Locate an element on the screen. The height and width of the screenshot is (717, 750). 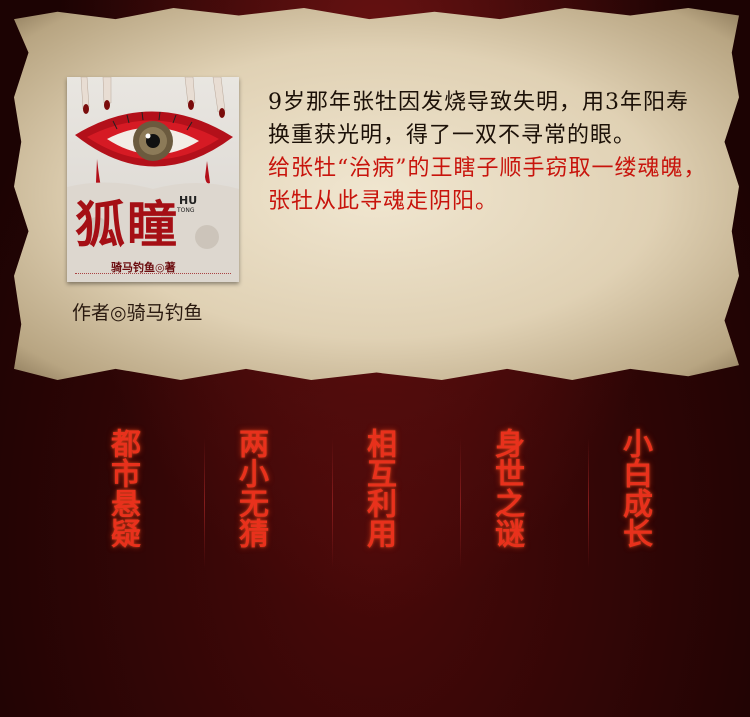
author-caption: 作者◎骑马钓鱼 is located at coordinates (137, 313).